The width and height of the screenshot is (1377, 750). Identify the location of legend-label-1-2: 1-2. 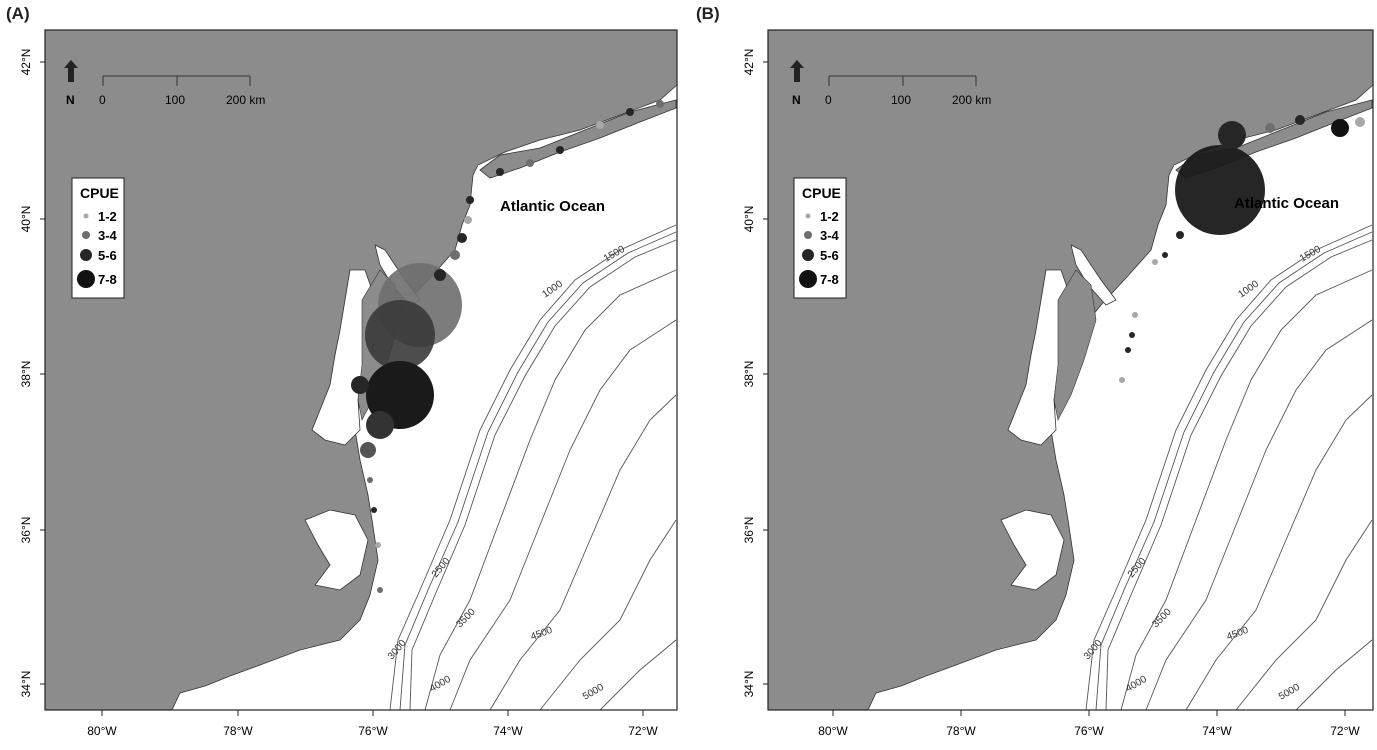
(829, 216).